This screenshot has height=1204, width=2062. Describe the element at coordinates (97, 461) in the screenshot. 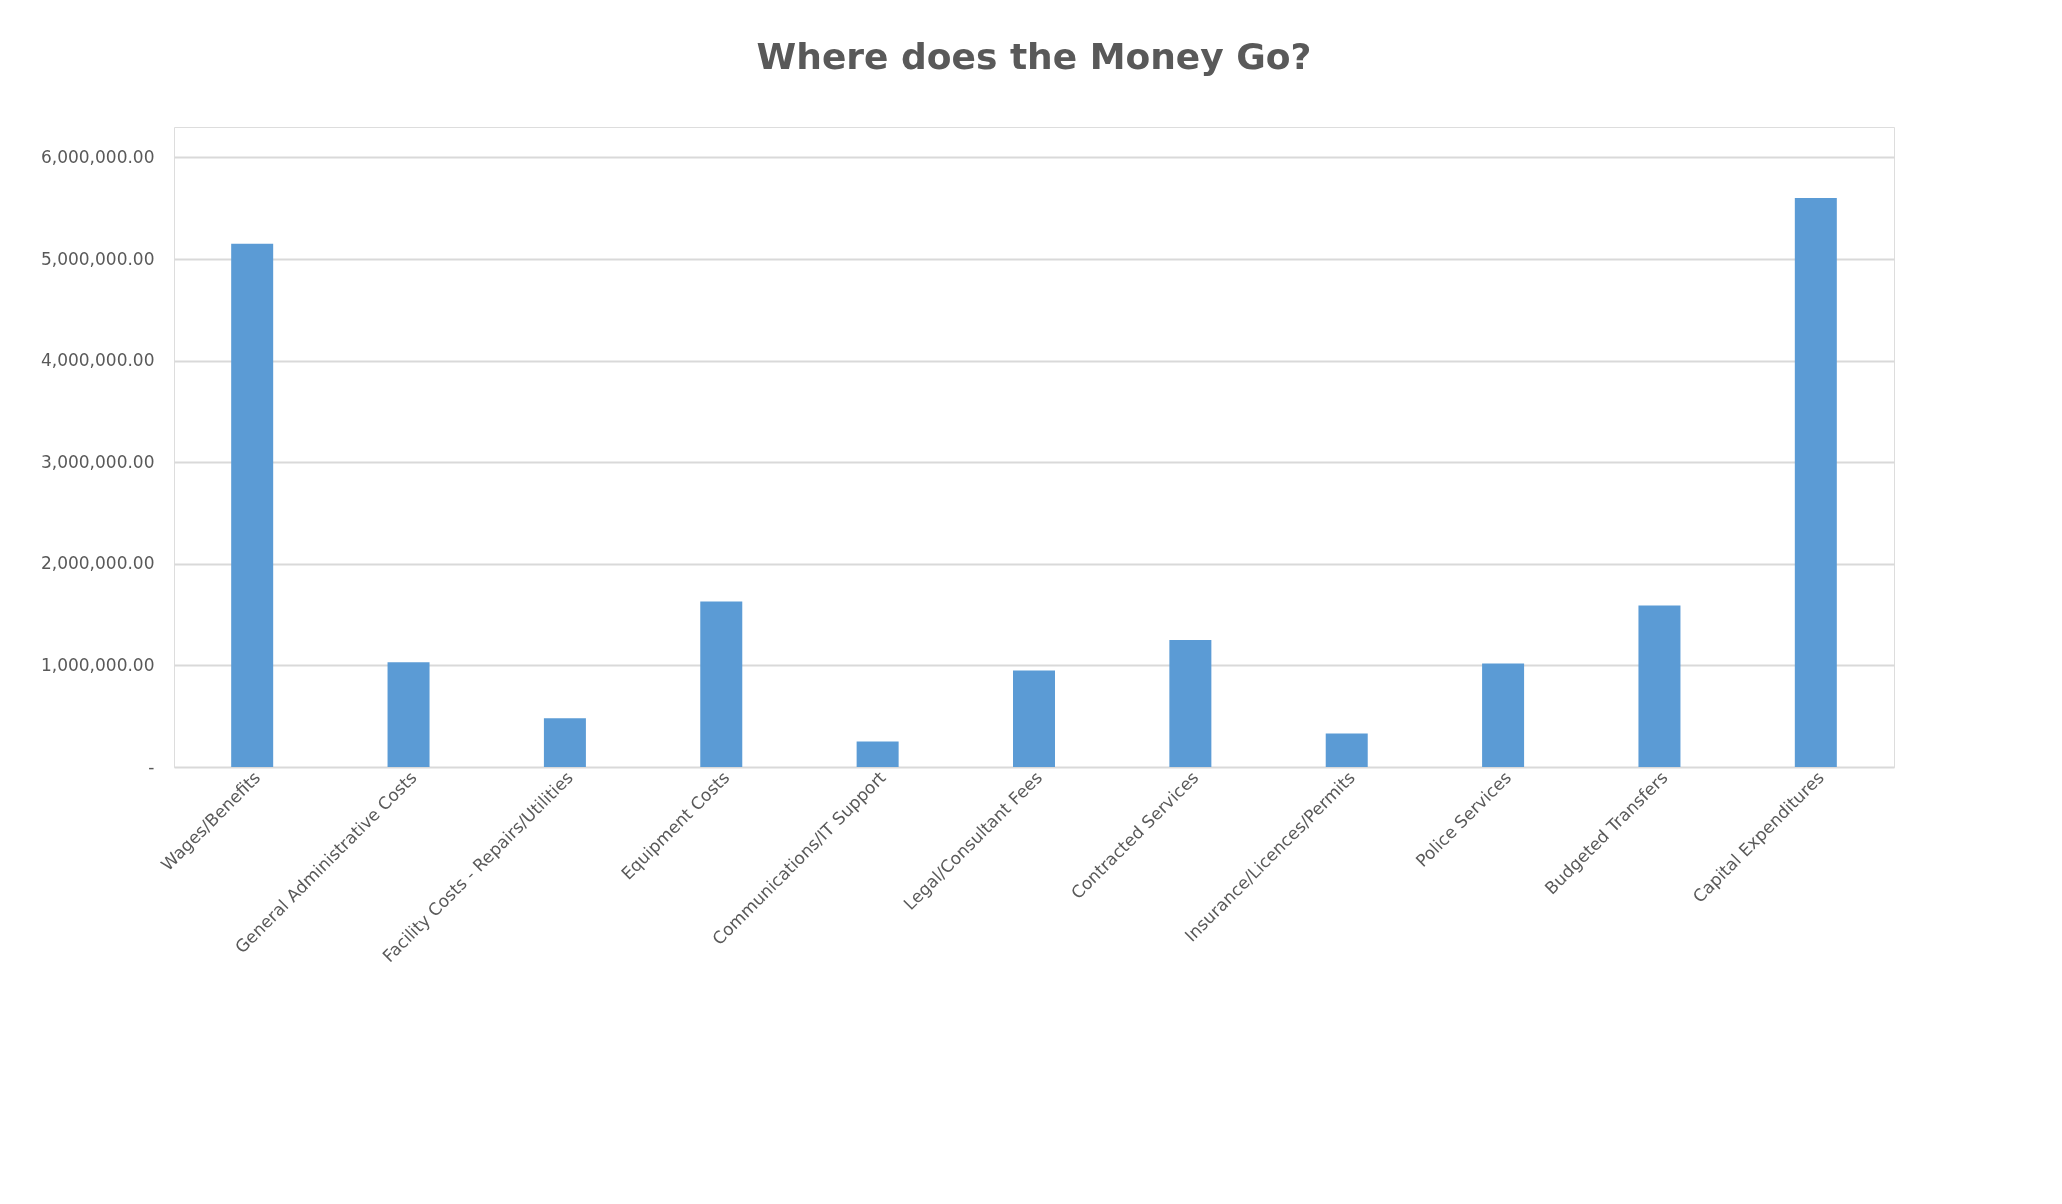

I see `y-tick-label: 3,000,000.00` at that location.